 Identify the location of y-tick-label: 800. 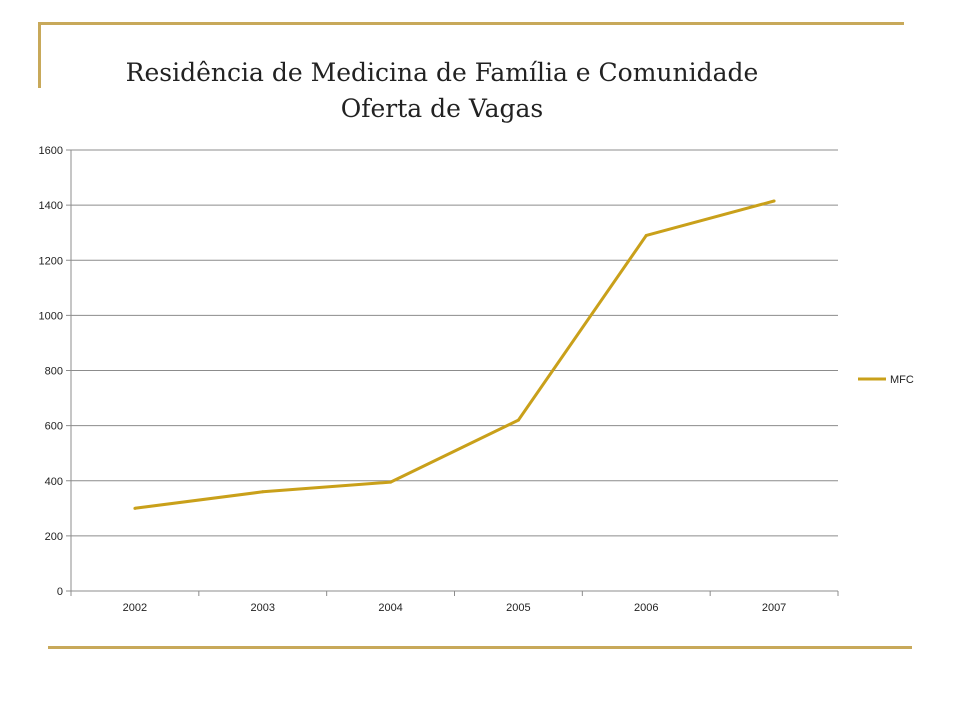
(54, 372).